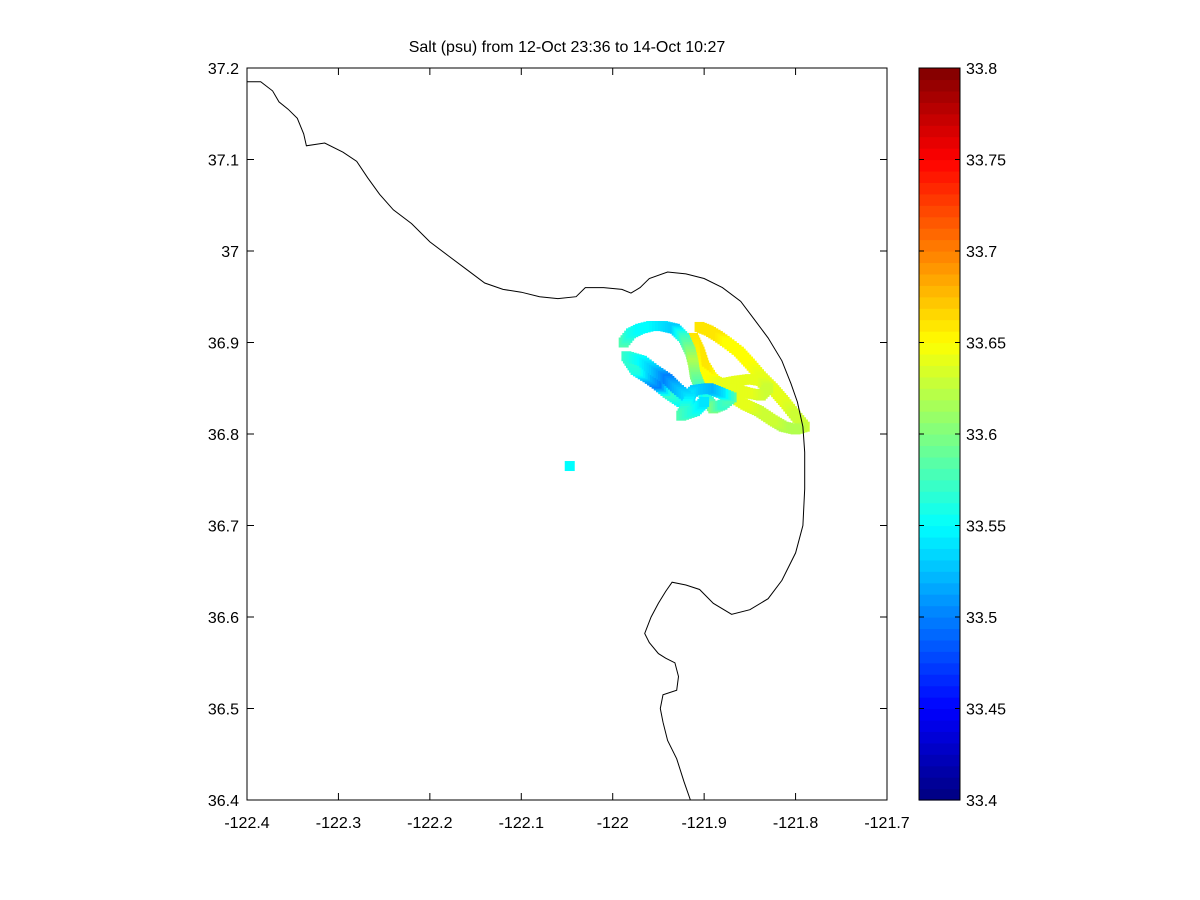  Describe the element at coordinates (613, 823) in the screenshot. I see `x-tick-label: -122` at that location.